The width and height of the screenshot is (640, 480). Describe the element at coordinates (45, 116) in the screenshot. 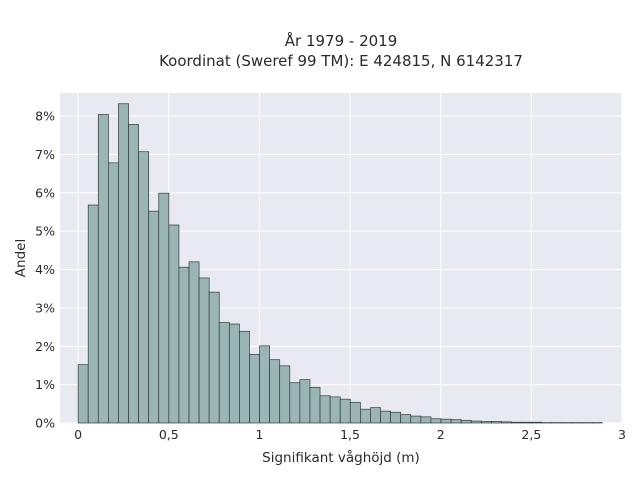

I see `y-tick-label: 8%` at that location.